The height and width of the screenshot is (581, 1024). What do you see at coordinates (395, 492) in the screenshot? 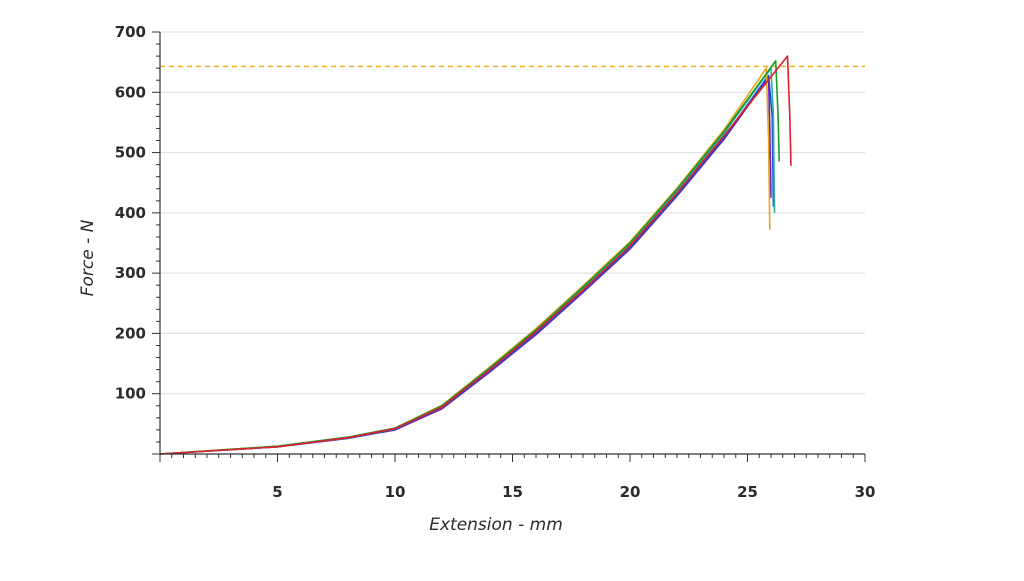
I see `x-tick-label: 10` at bounding box center [395, 492].